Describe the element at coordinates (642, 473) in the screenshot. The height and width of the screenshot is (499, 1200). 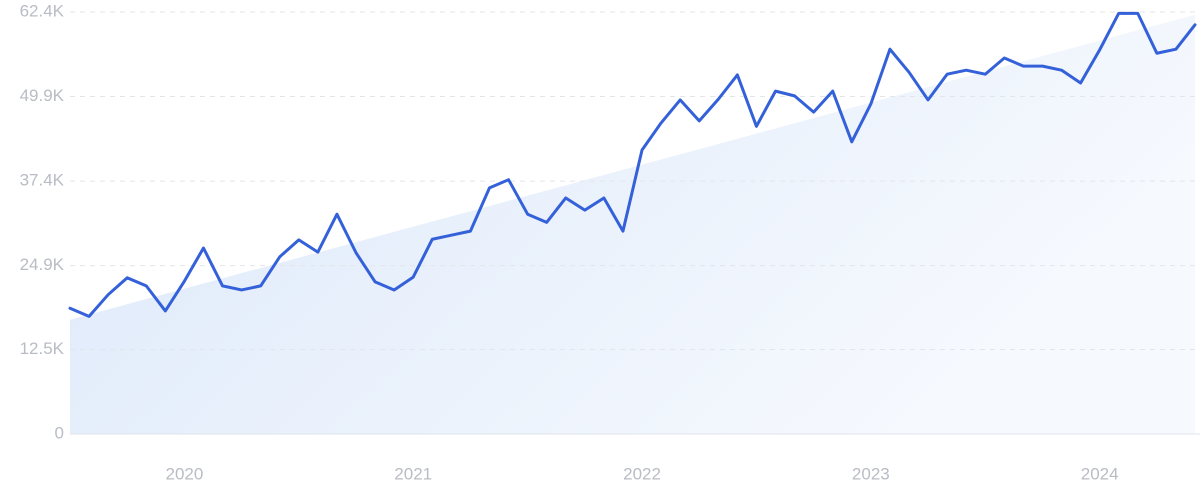
I see `x-tick-label: 2022` at that location.